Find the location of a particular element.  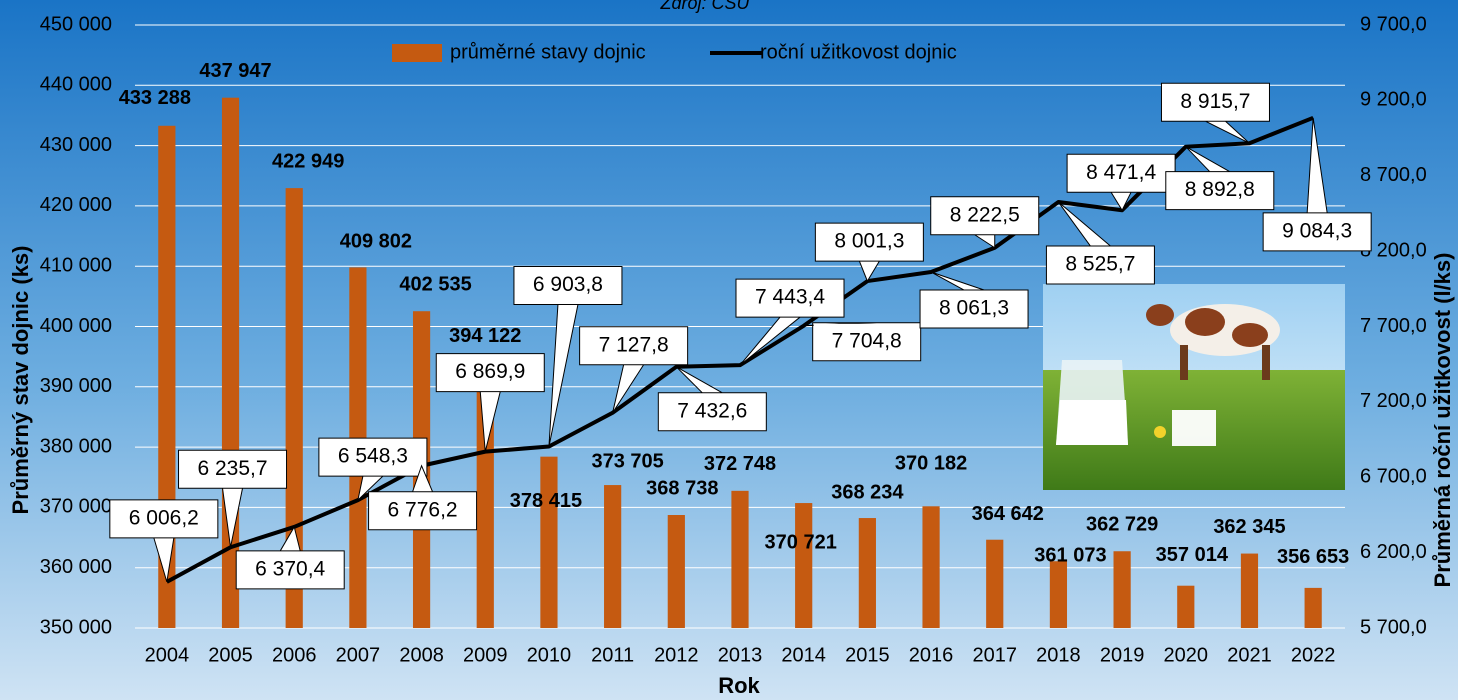

callout-label: 6 370,4 is located at coordinates (290, 568).